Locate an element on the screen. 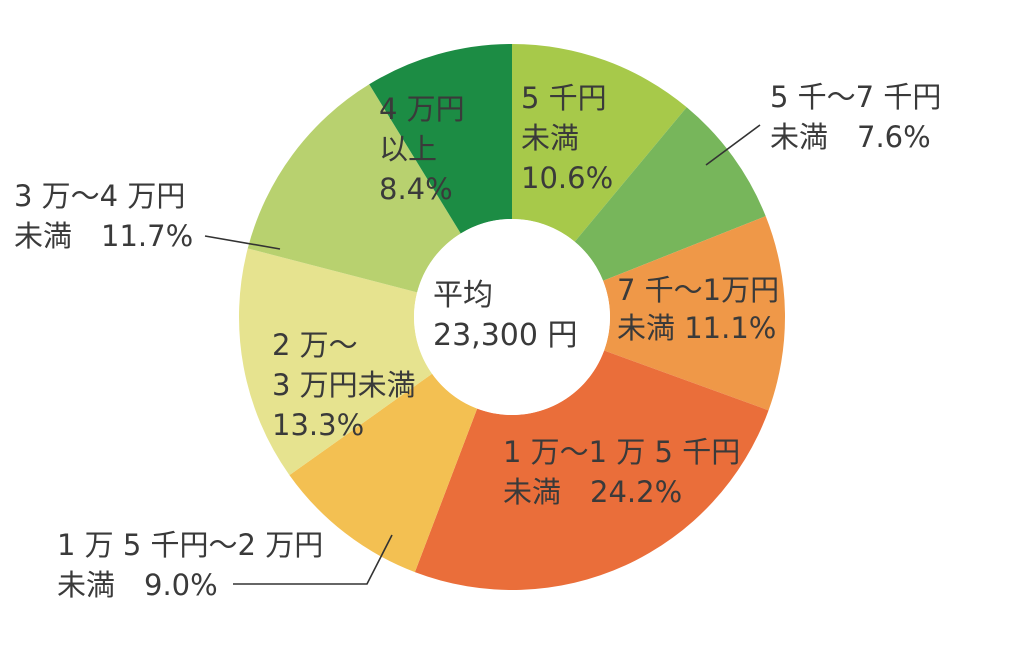 Image resolution: width=1024 pixels, height=648 pixels. slice-label-3-line-0: 1 万〜1 万 5 千円 is located at coordinates (621, 452).